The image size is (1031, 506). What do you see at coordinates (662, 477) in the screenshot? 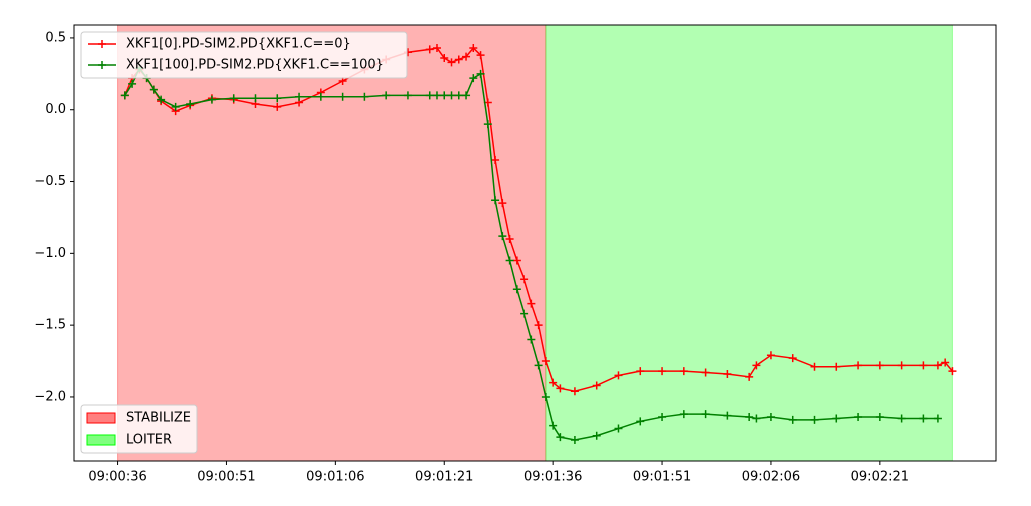
I see `x-tick-label: 09:01:51` at bounding box center [662, 477].